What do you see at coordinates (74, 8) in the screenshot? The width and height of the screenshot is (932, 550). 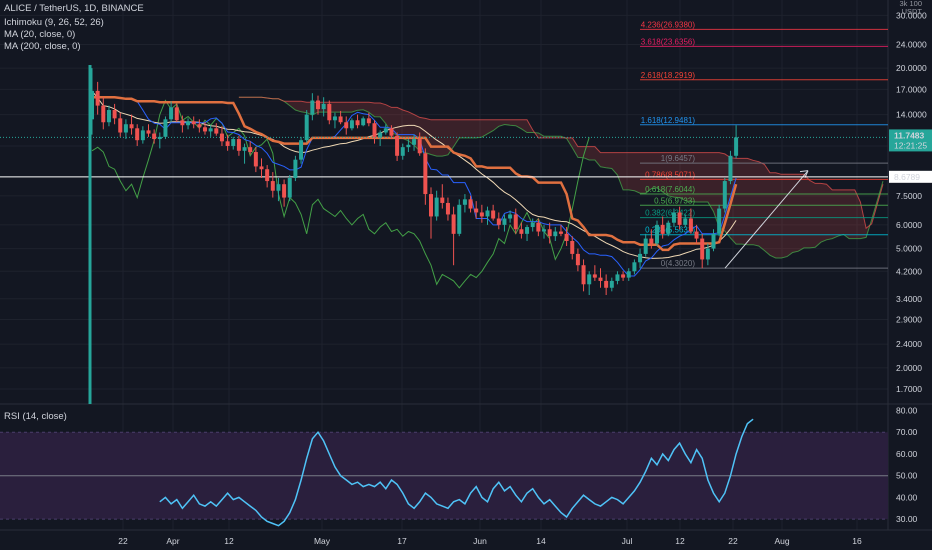 I see `symbol-legend: ALICE / TetherUS, 1D, BINANCE` at bounding box center [74, 8].